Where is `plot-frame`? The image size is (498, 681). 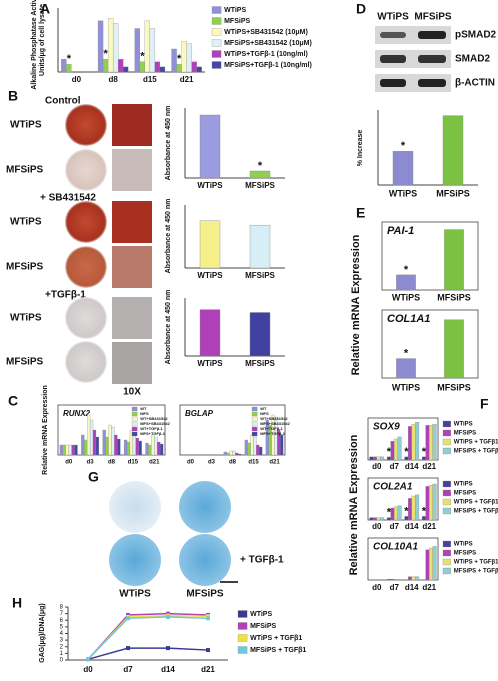
plot-frame is located at coordinates (403, 439).